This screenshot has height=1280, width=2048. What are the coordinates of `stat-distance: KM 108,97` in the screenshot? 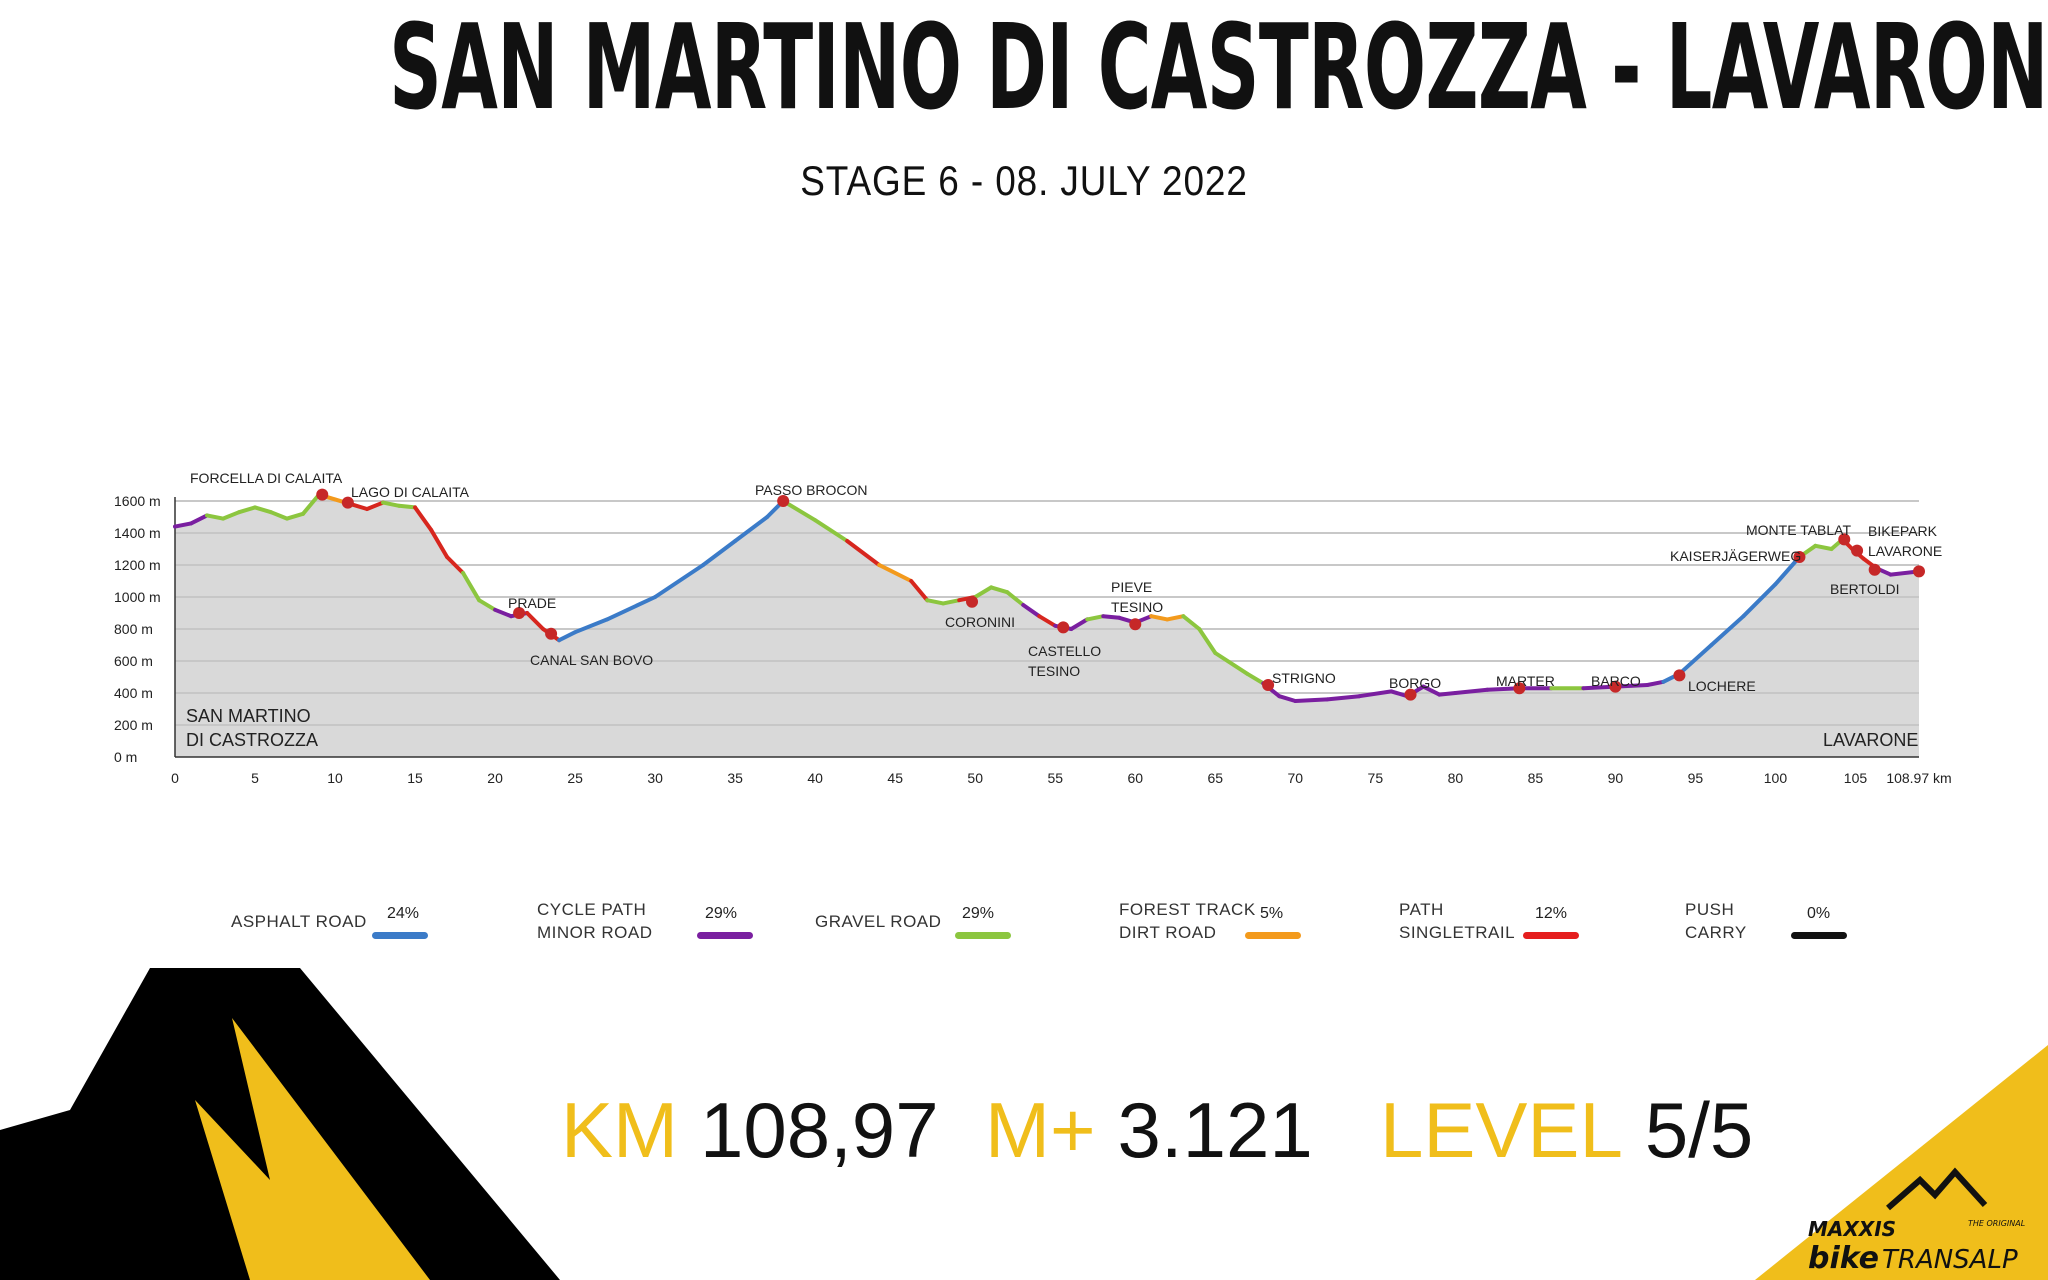 It's located at (750, 1130).